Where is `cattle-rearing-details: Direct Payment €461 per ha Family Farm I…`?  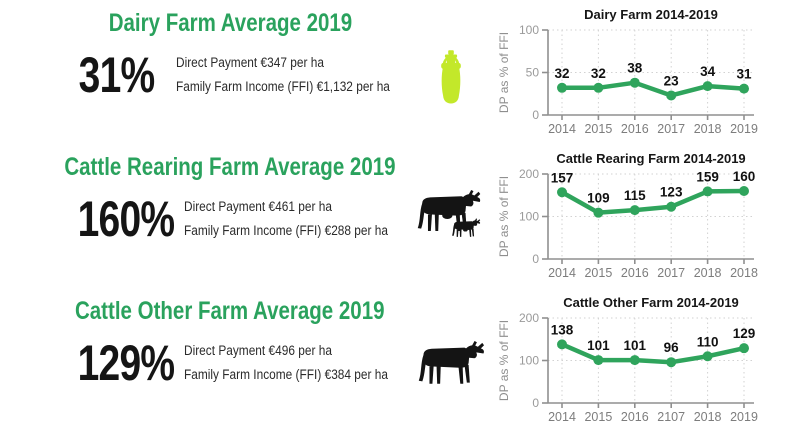 cattle-rearing-details: Direct Payment €461 per ha Family Farm I… is located at coordinates (300, 219).